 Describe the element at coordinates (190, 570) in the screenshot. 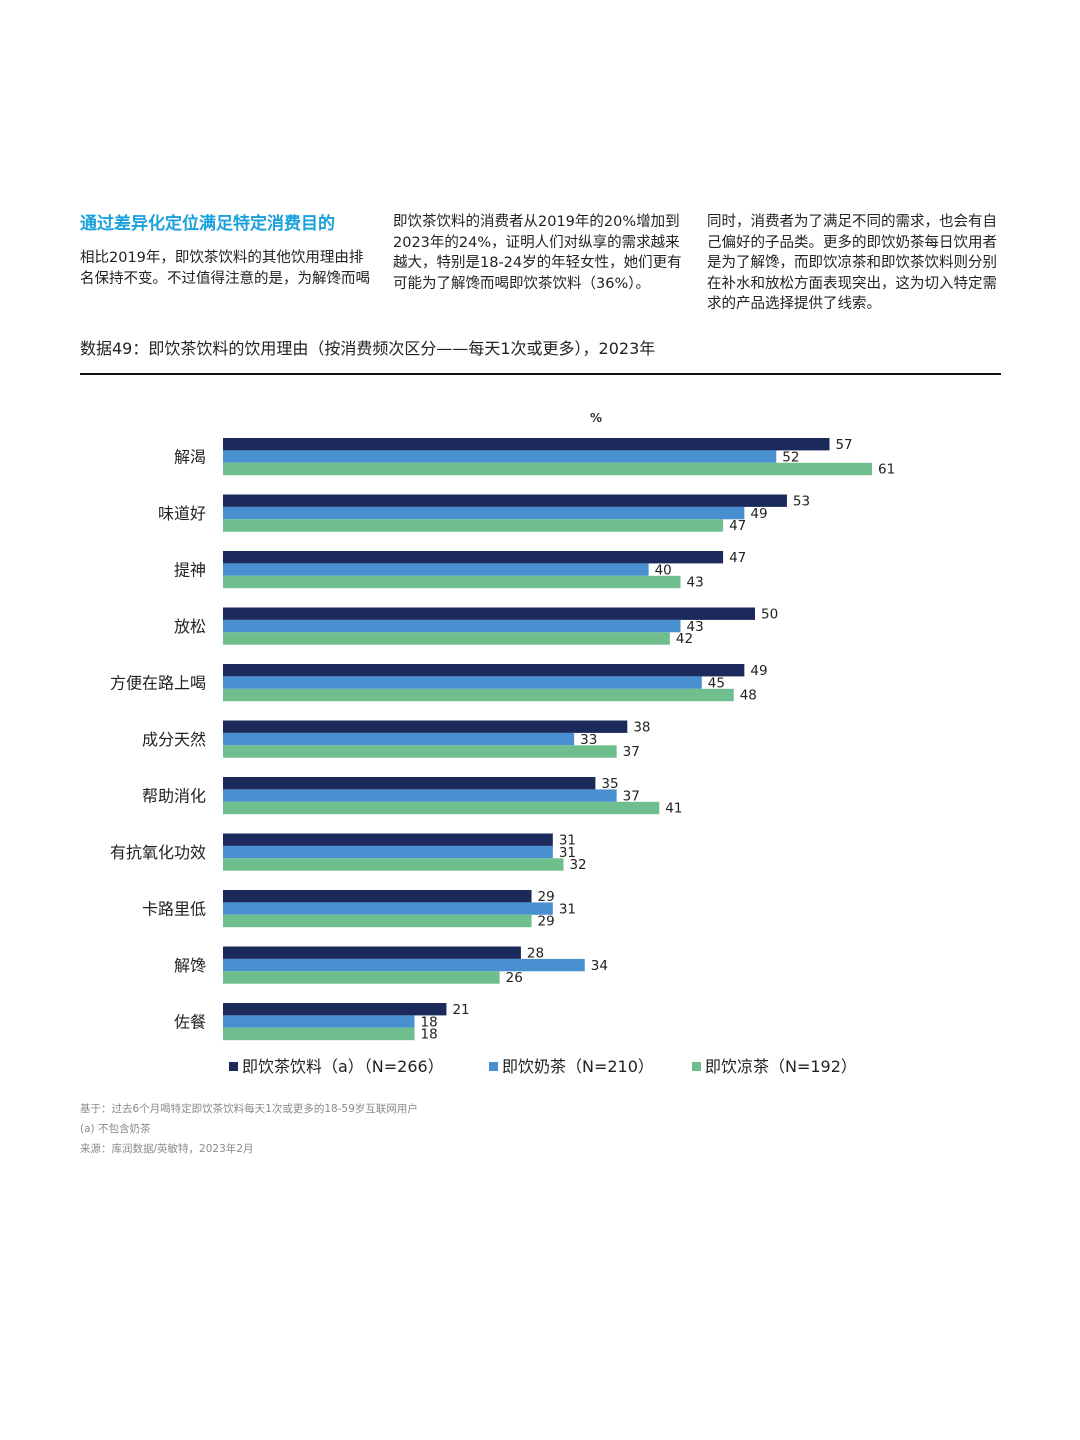

I see `category-label: 提神` at that location.